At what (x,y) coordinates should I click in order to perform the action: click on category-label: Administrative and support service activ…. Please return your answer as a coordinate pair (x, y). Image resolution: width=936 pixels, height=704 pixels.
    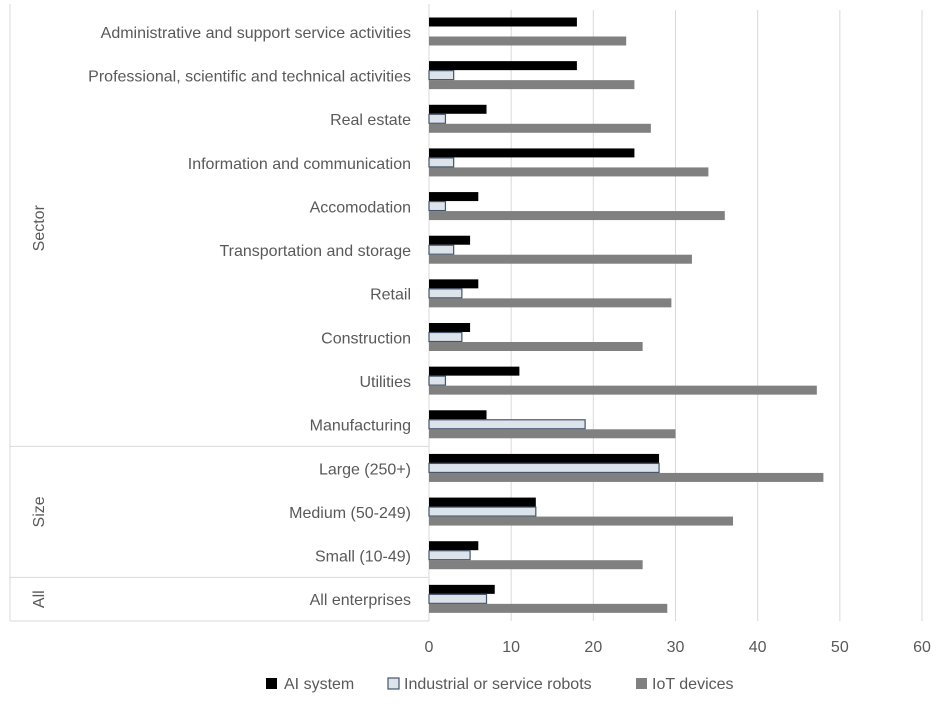
    Looking at the image, I should click on (256, 33).